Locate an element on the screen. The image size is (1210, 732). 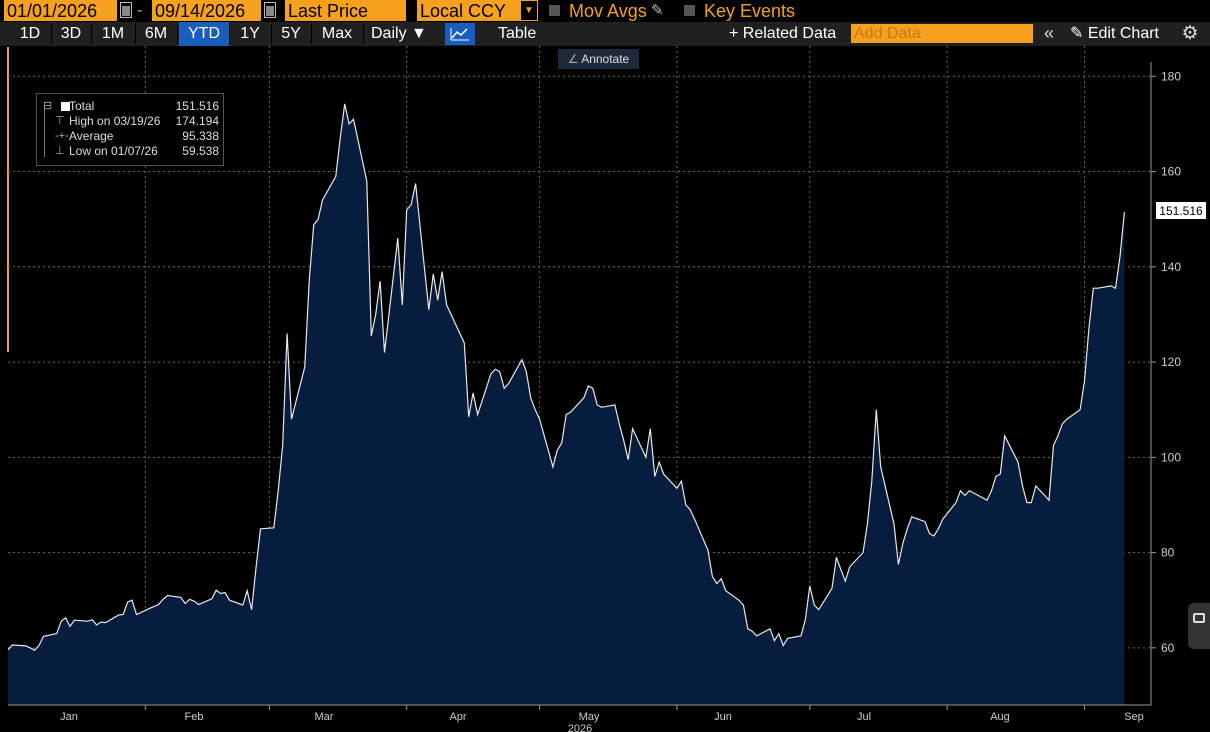
chat-icon is located at coordinates (1199, 618).